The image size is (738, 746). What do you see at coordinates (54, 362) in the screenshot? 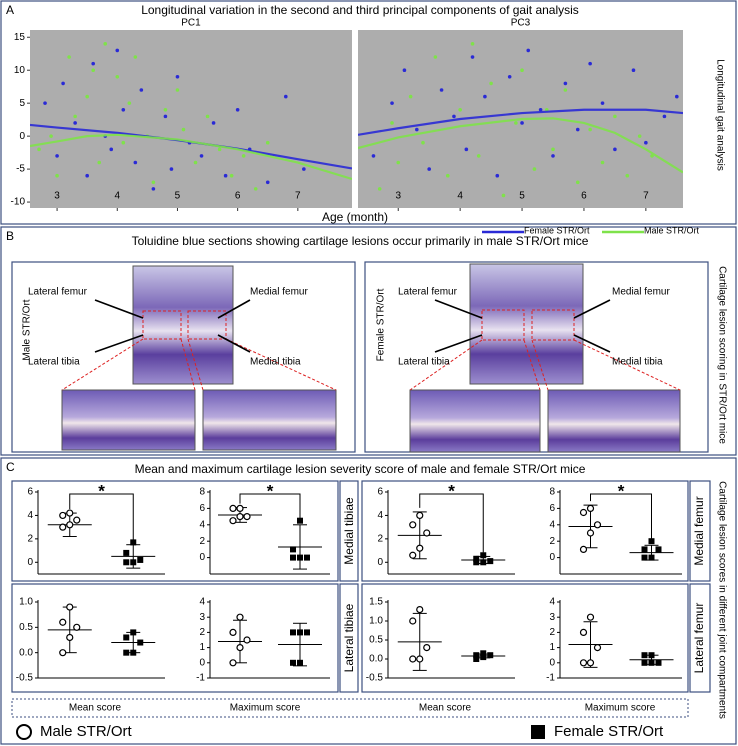
I see `region-label: Lateral tibia` at bounding box center [54, 362].